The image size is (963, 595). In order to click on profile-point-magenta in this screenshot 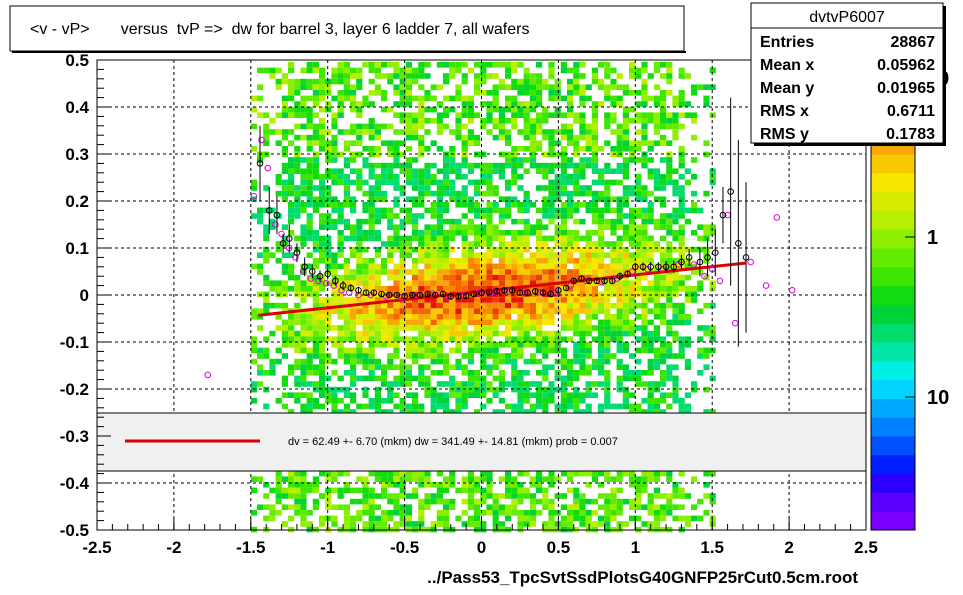, I will do `click(268, 168)`.